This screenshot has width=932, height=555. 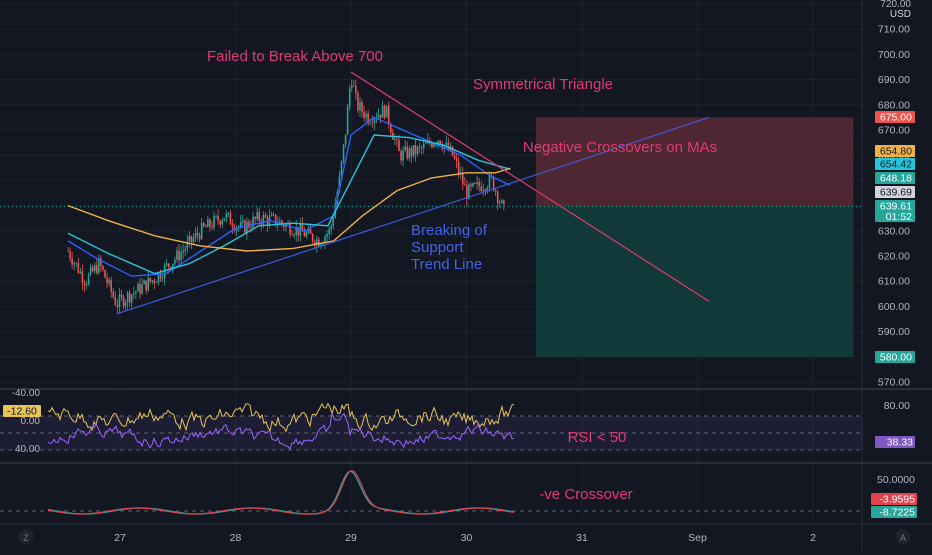 I want to click on annotation-breaking-line2: Support, so click(x=437, y=247).